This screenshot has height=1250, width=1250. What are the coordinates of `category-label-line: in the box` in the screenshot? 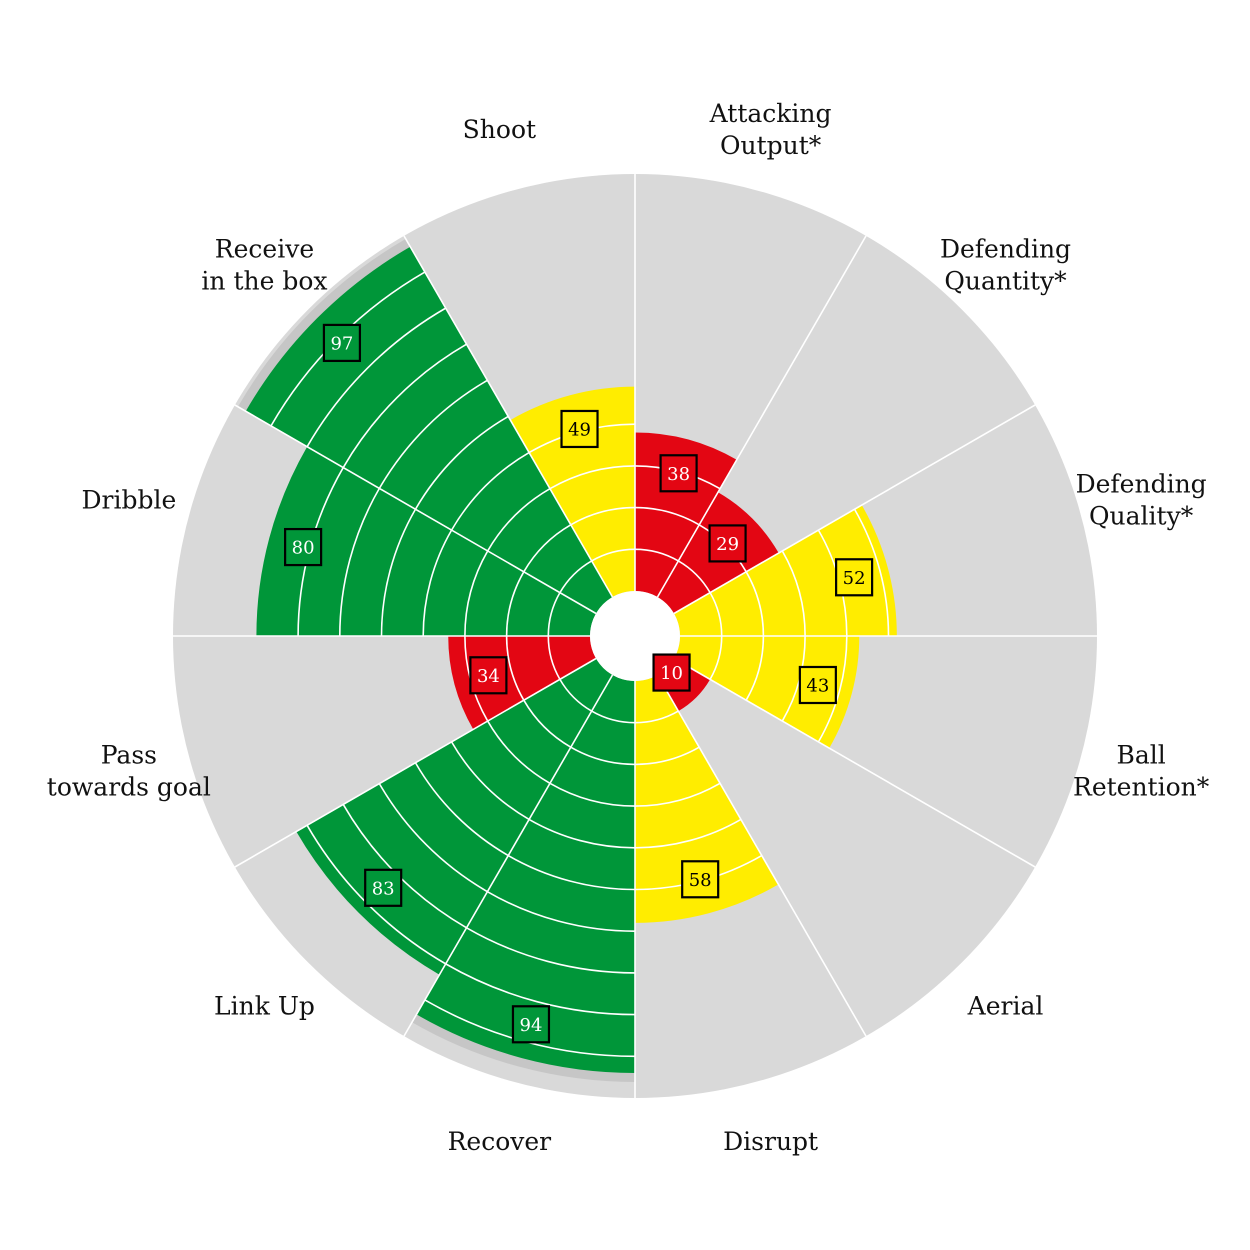 It's located at (264, 280).